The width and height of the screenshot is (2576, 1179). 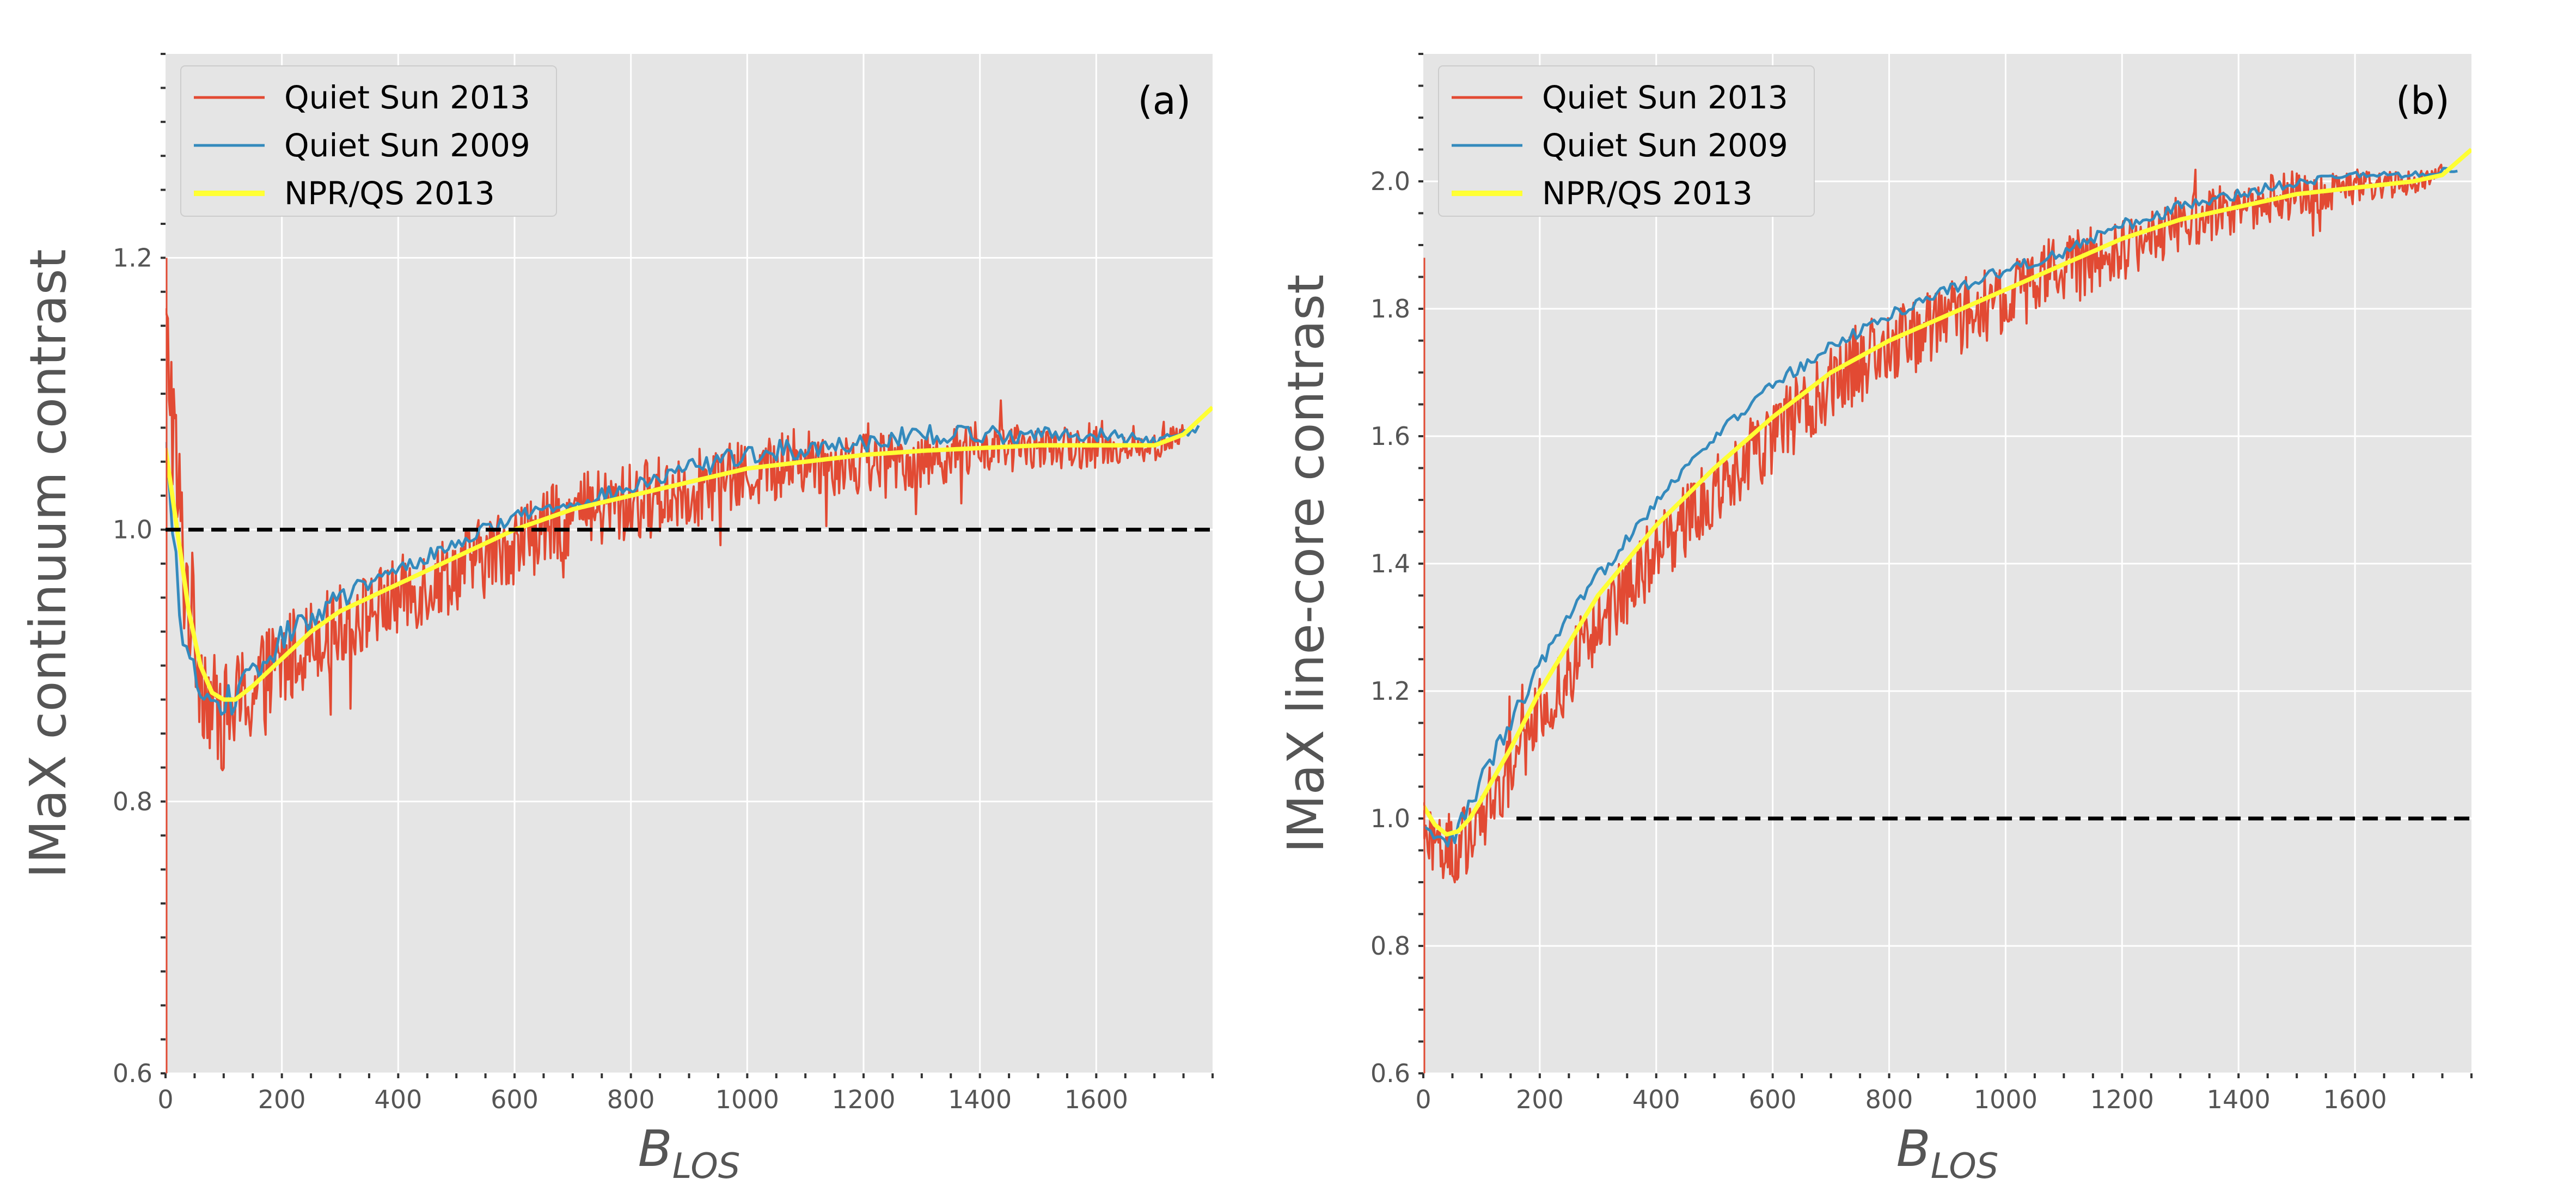 What do you see at coordinates (1390, 436) in the screenshot?
I see `y-tick-label: 1.6` at bounding box center [1390, 436].